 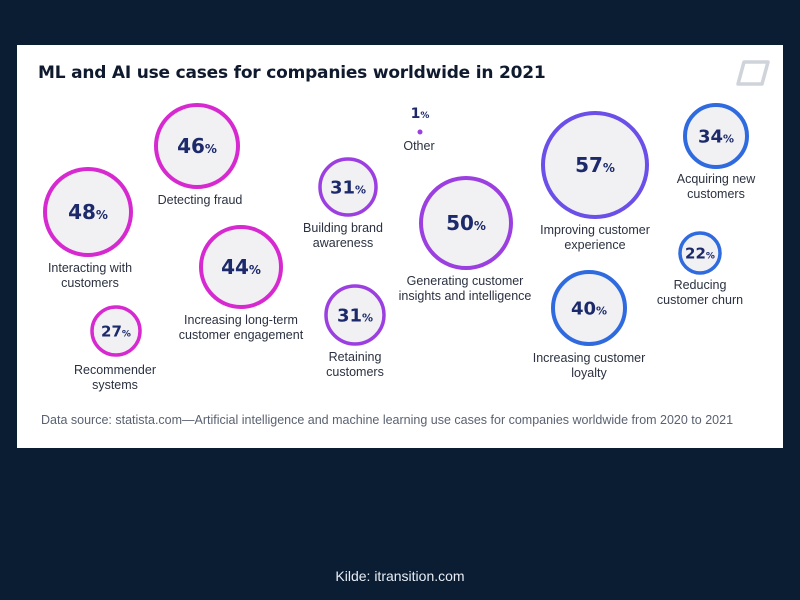 What do you see at coordinates (115, 377) in the screenshot?
I see `category-label-recommender-systems: Recommender systems` at bounding box center [115, 377].